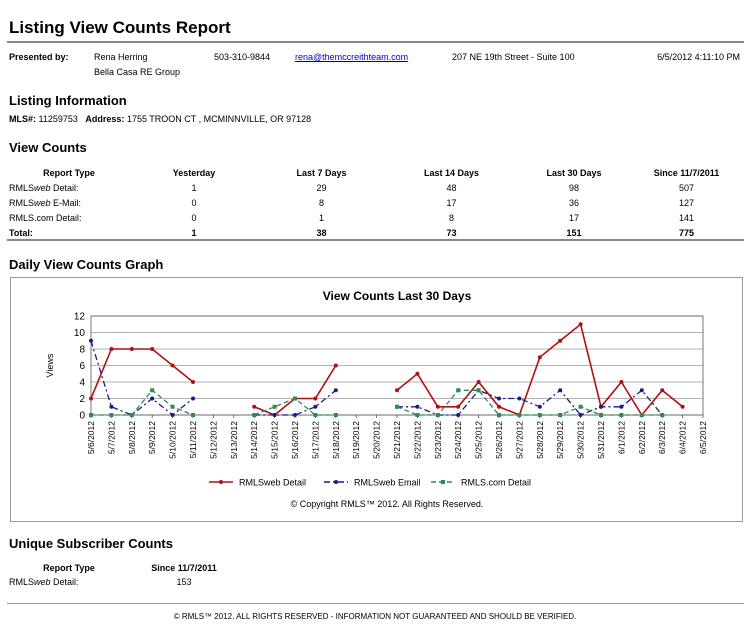  What do you see at coordinates (275, 440) in the screenshot?
I see `x-tick-label: 5/15/2012` at bounding box center [275, 440].